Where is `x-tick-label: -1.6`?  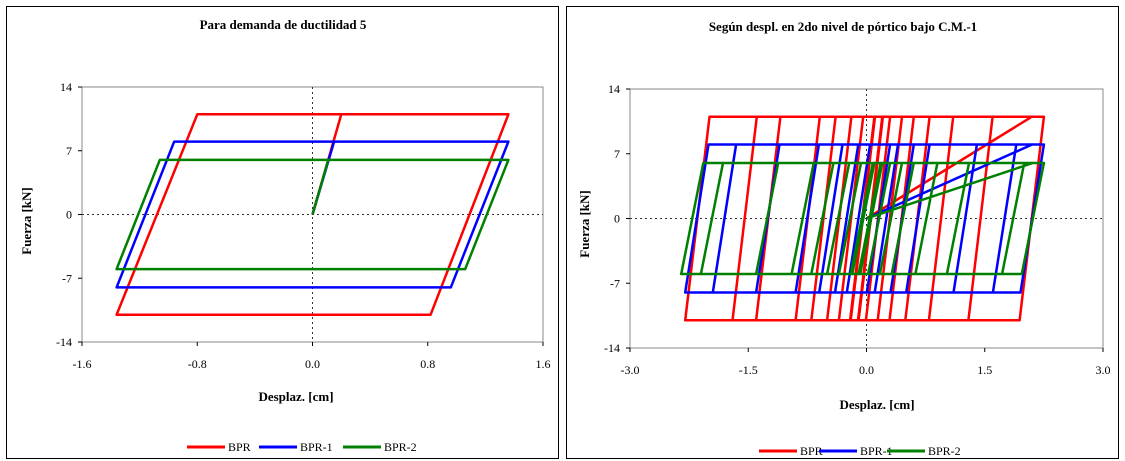
x-tick-label: -1.6 is located at coordinates (82, 364).